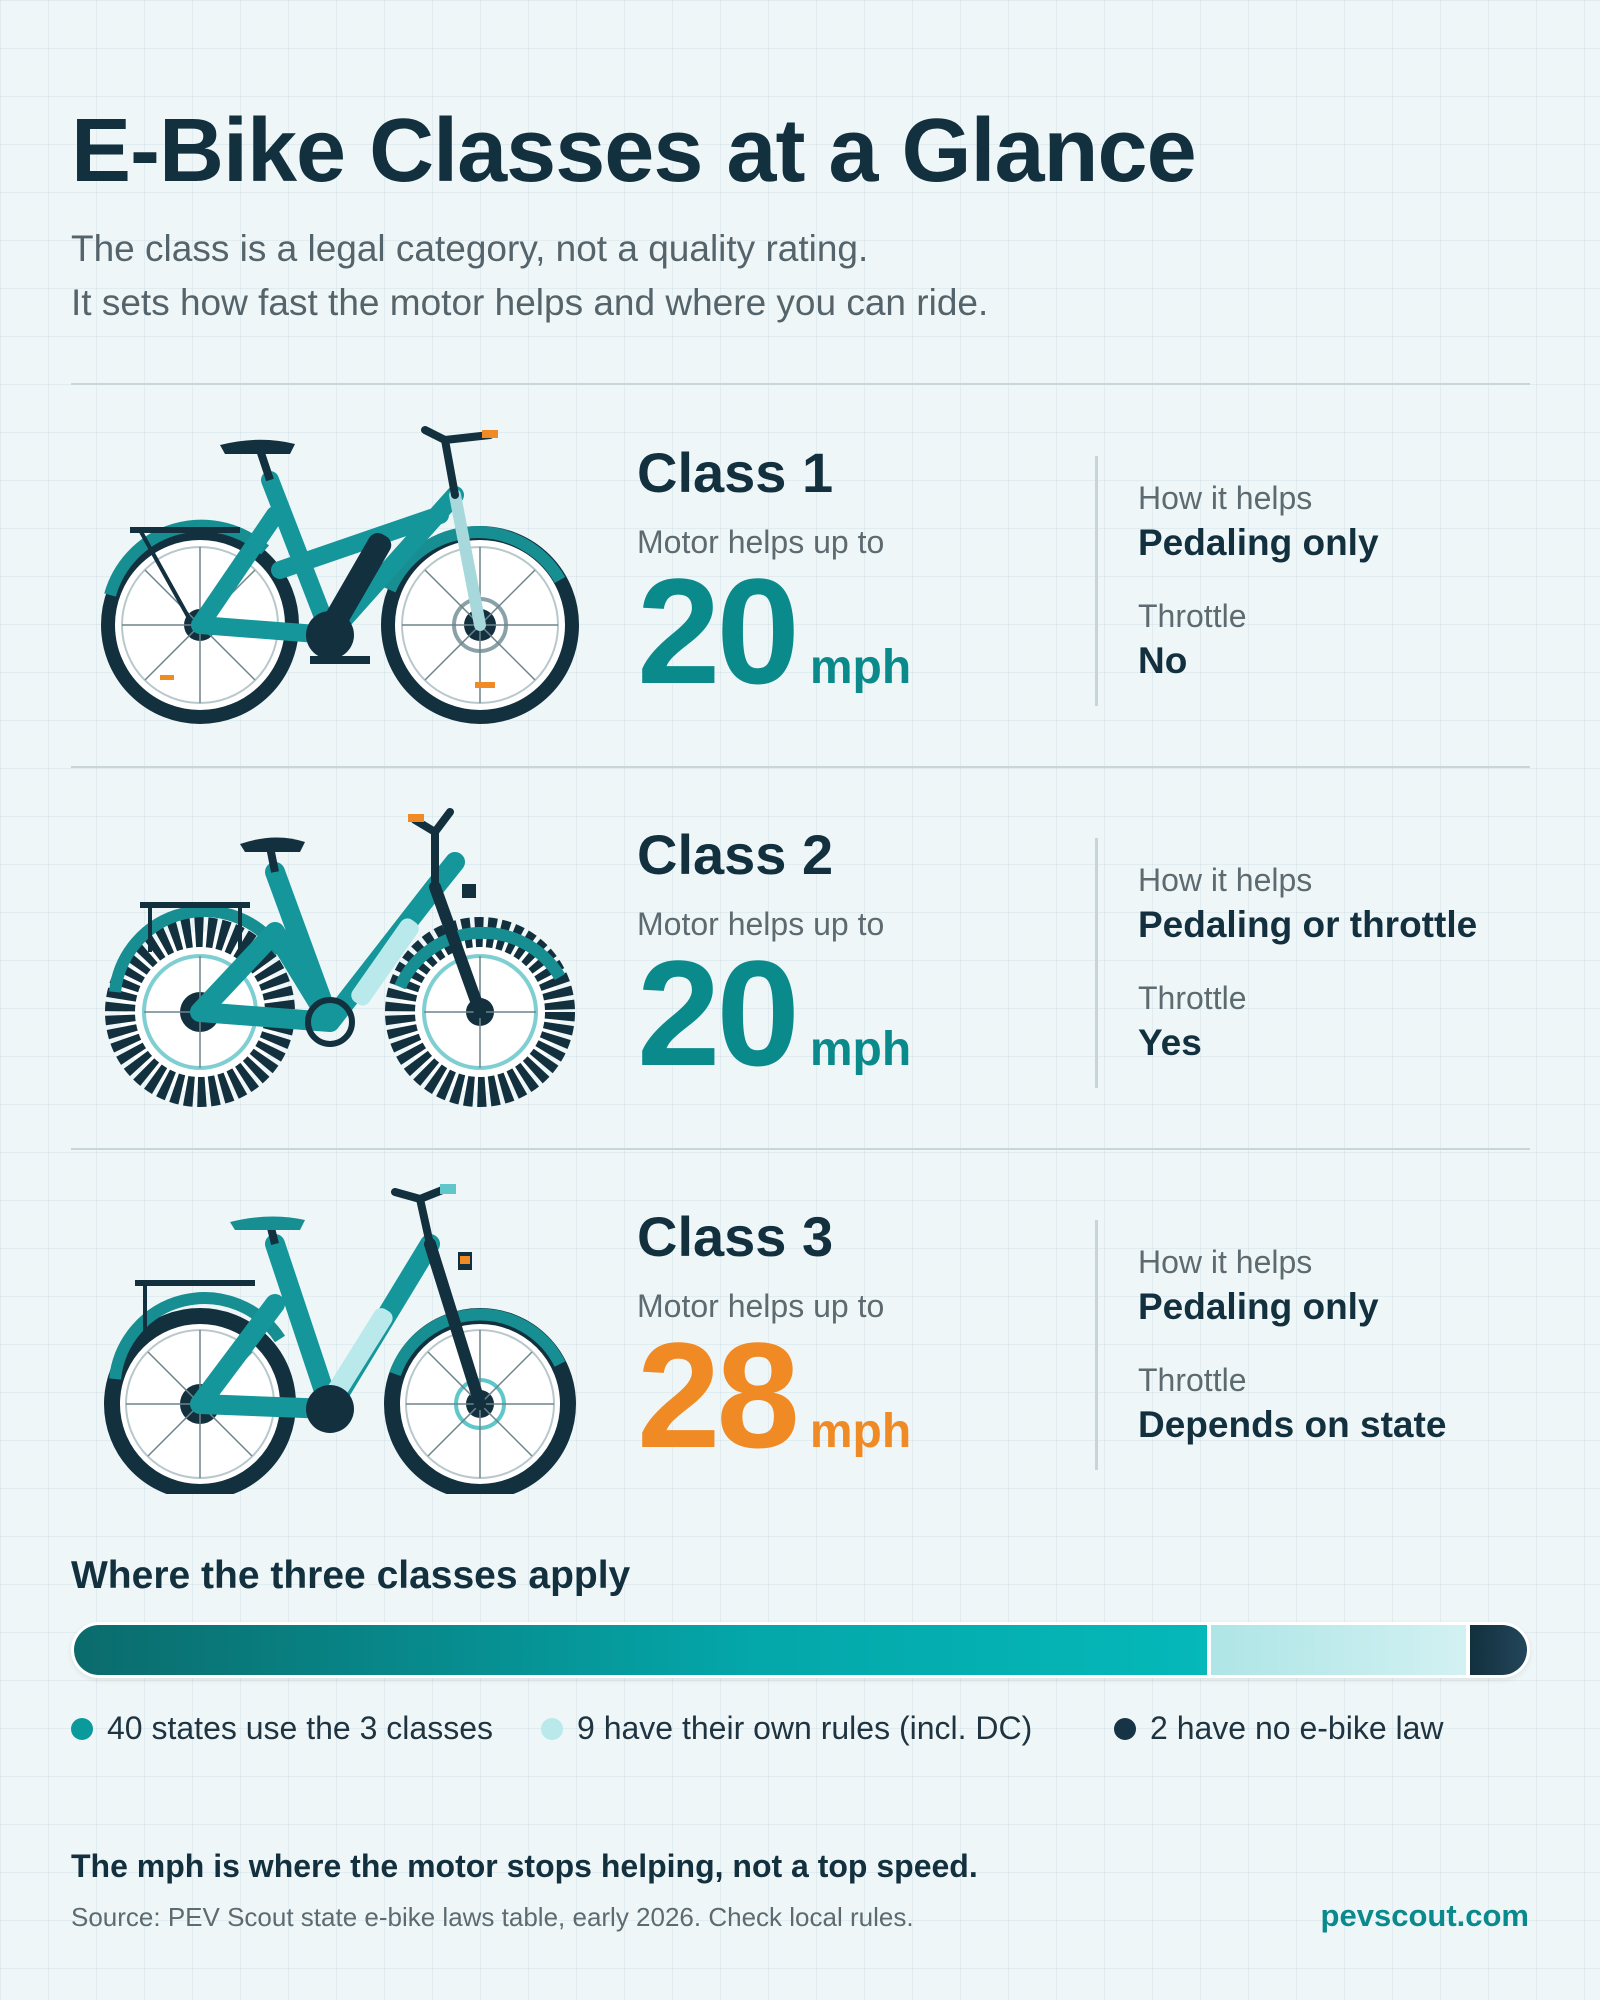 This screenshot has width=1600, height=2000. Describe the element at coordinates (1292, 1424) in the screenshot. I see `throttle-value: Depends on state` at that location.